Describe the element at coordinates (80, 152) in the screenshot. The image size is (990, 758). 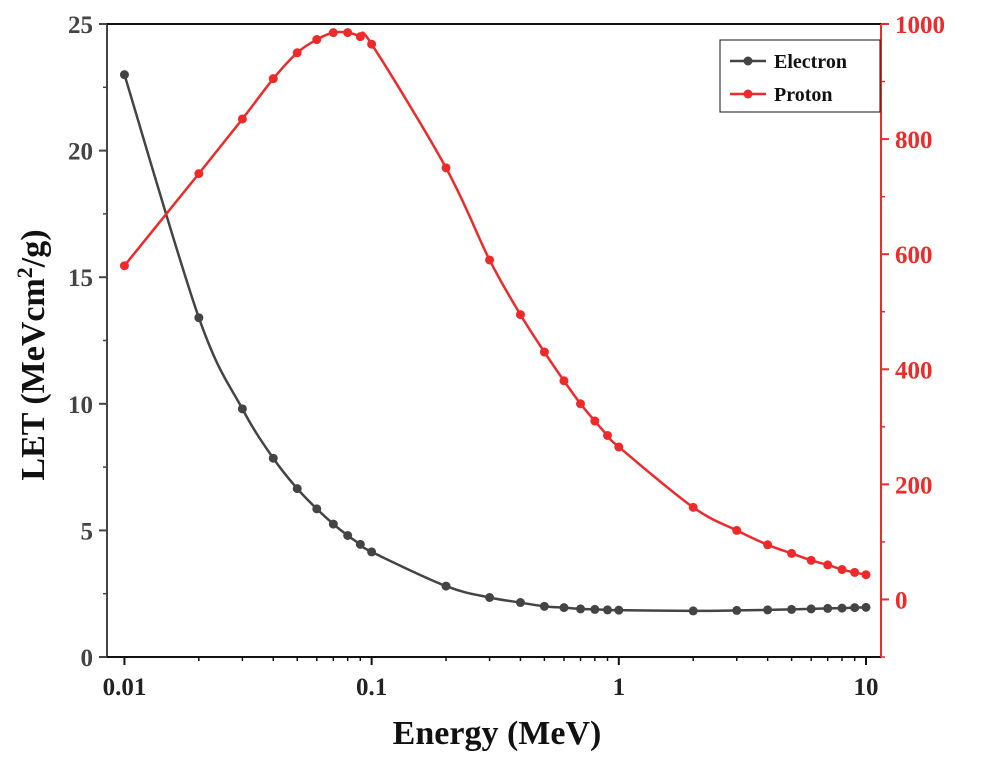
I see `y-left-tick-label: 20` at that location.